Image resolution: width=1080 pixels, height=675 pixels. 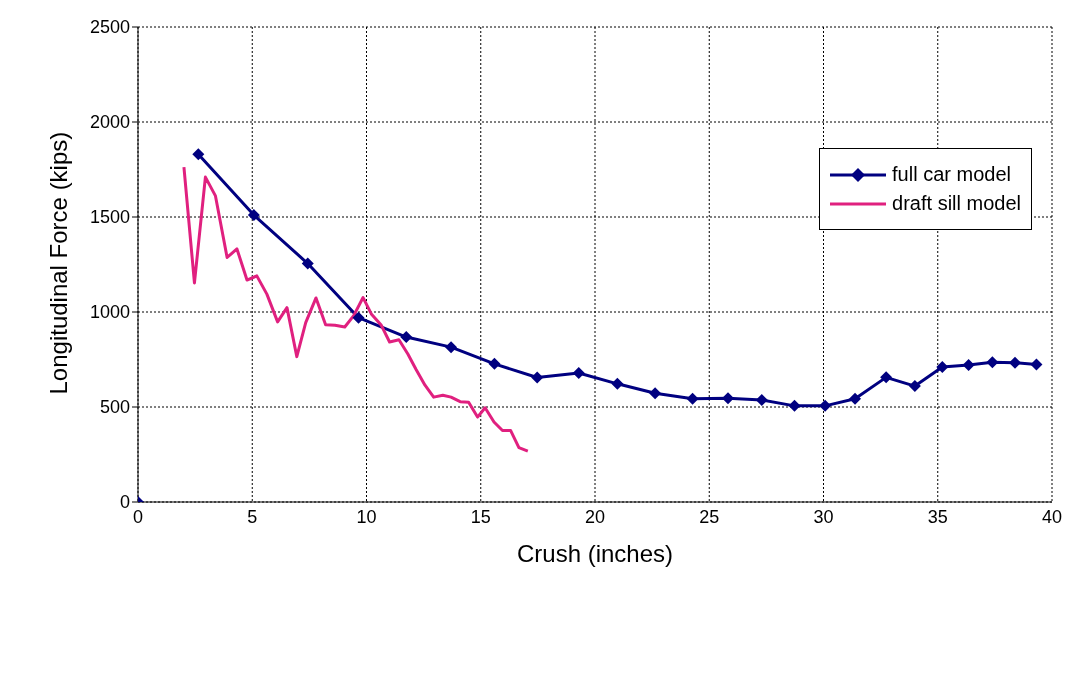 What do you see at coordinates (356, 309) in the screenshot?
I see `line-series` at bounding box center [356, 309].